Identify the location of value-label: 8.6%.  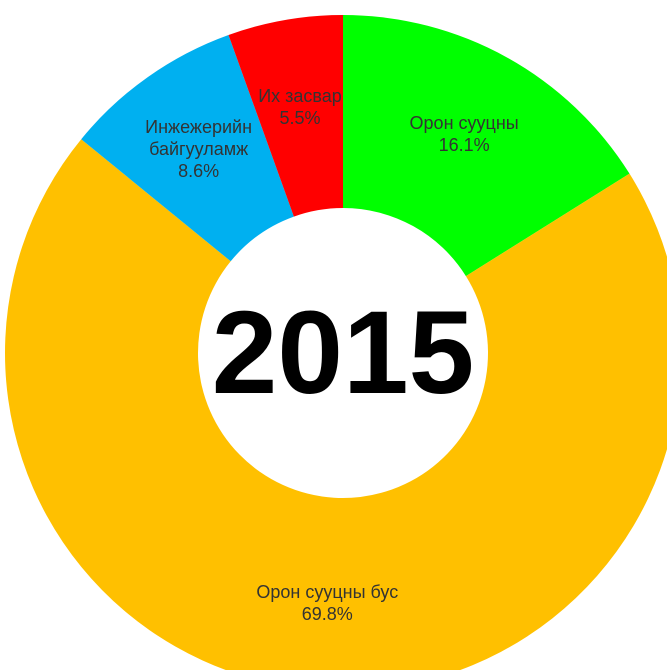
(199, 170).